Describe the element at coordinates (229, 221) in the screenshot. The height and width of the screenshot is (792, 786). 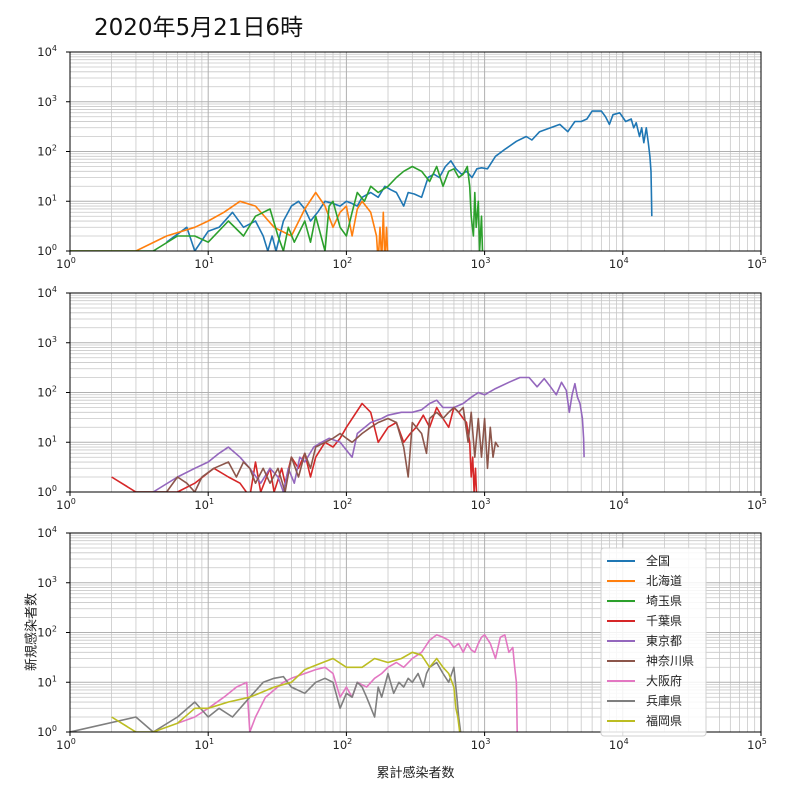
I see `series-line-北海道` at that location.